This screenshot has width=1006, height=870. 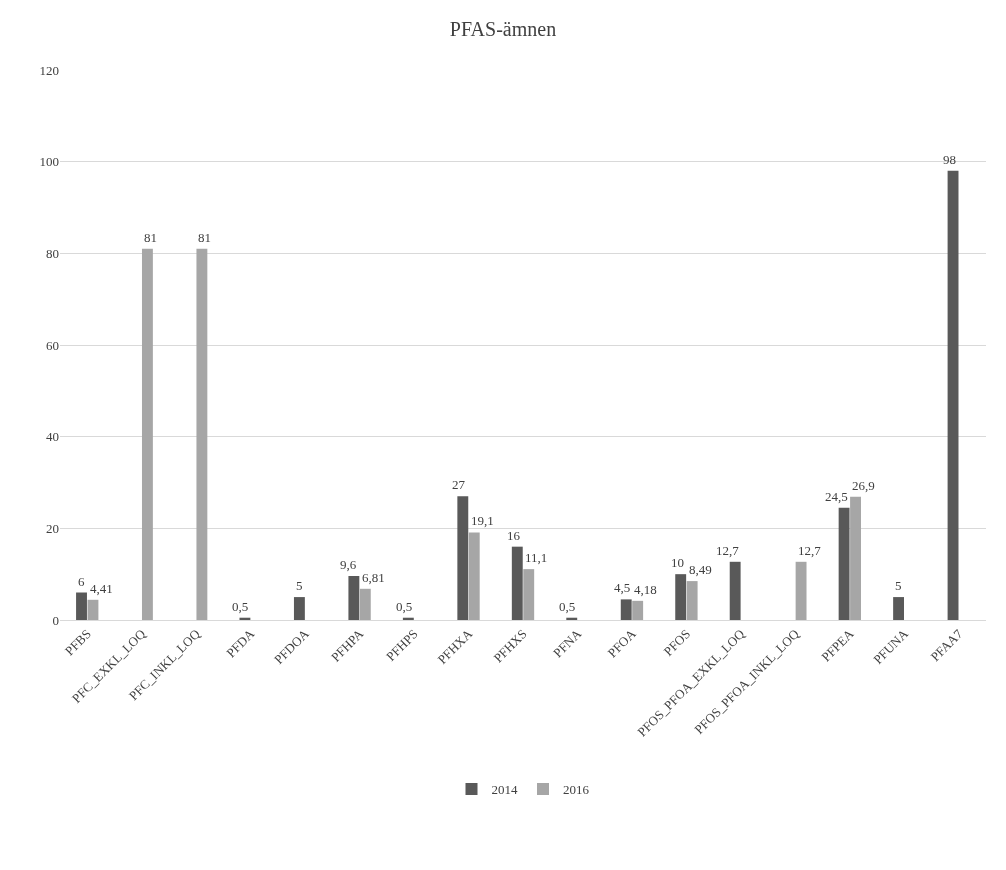 I want to click on data-label: 4,41, so click(x=101, y=588).